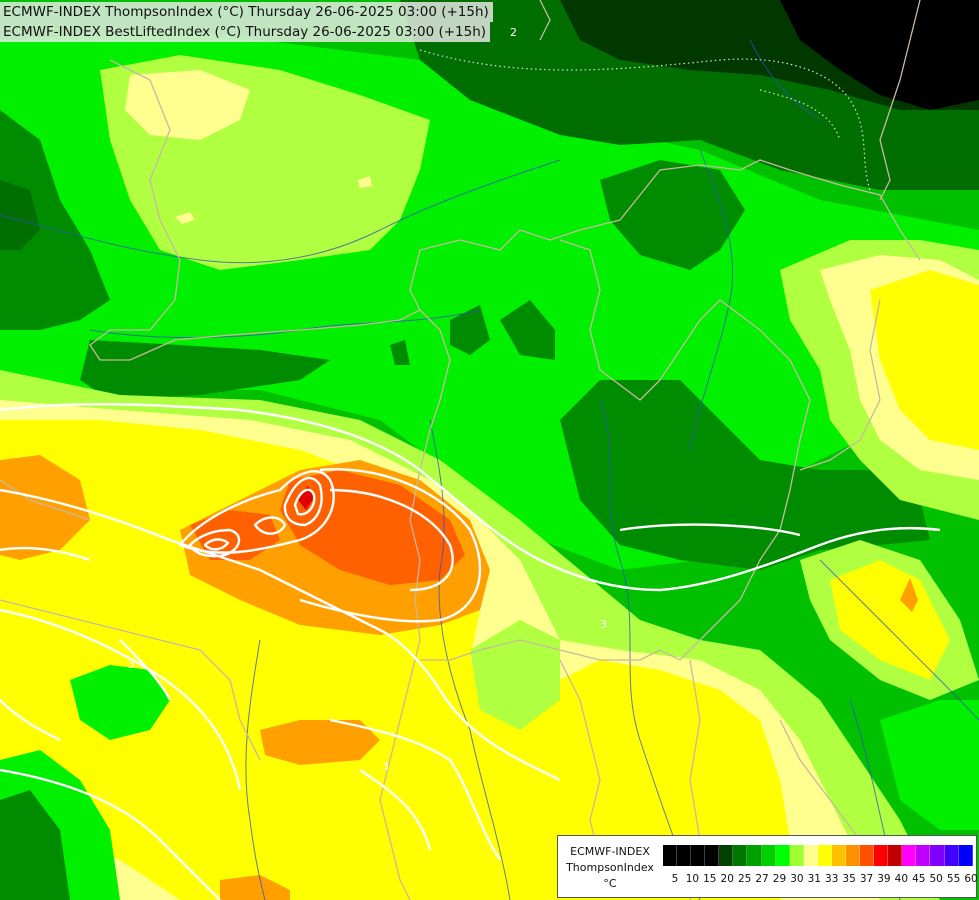  Describe the element at coordinates (779, 879) in the screenshot. I see `legend-tick-label: 29` at that location.